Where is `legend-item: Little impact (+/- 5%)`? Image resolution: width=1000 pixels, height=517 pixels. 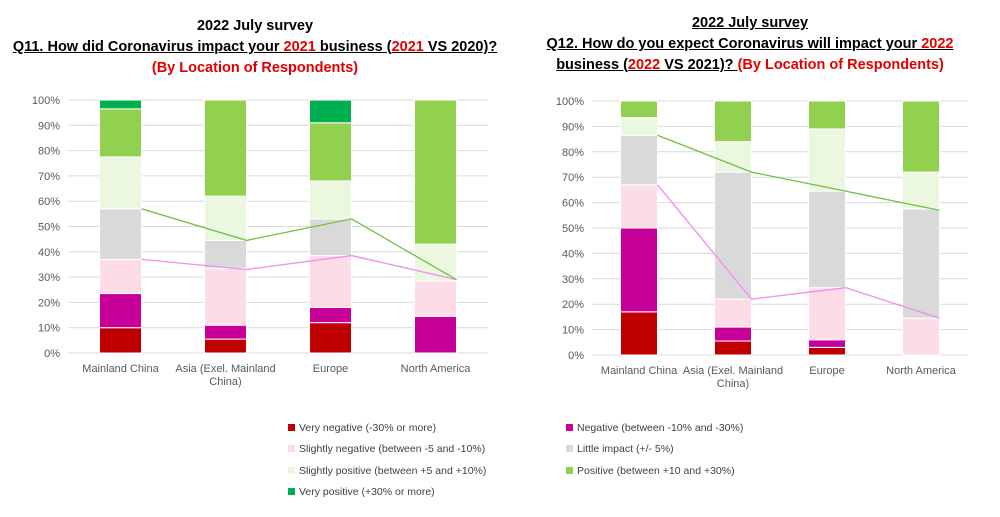 legend-item: Little impact (+/- 5%) is located at coordinates (620, 449).